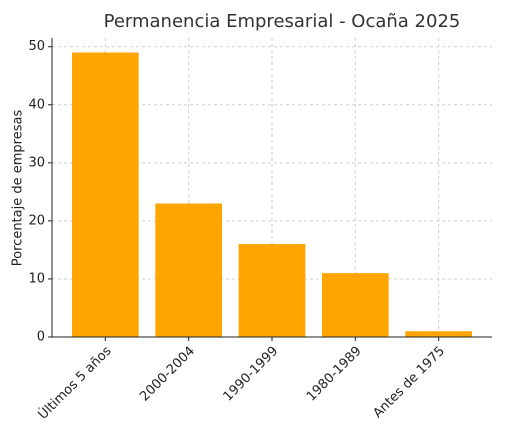  What do you see at coordinates (18, 188) in the screenshot?
I see `y-axis-label: Porcentaje de empresas` at bounding box center [18, 188].